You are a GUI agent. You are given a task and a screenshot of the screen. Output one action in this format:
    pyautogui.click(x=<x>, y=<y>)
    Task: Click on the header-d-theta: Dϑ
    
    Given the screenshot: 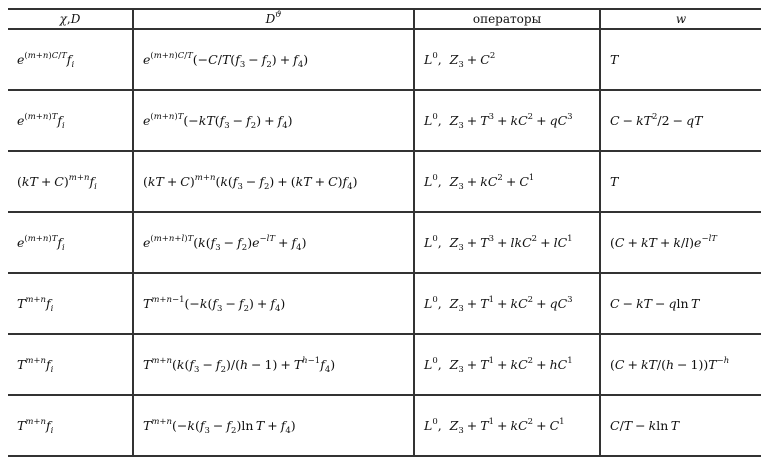 What is the action you would take?
    pyautogui.click(x=273, y=19)
    